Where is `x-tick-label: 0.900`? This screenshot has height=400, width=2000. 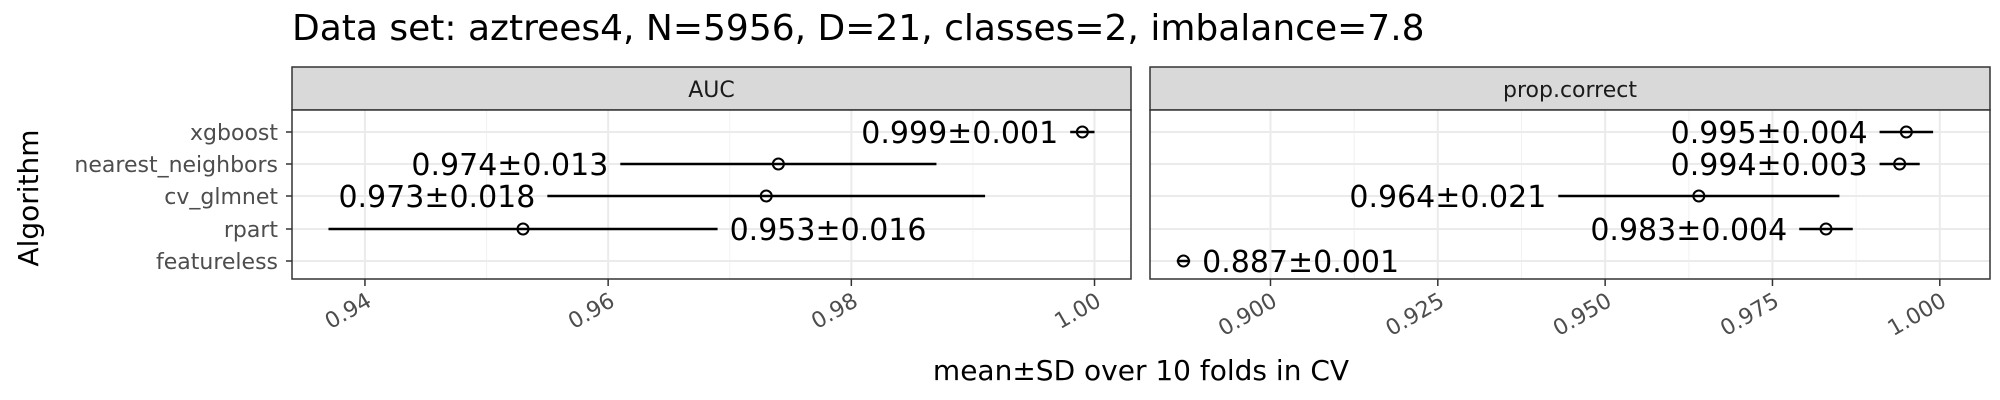
x-tick-label: 0.900 is located at coordinates (1247, 315).